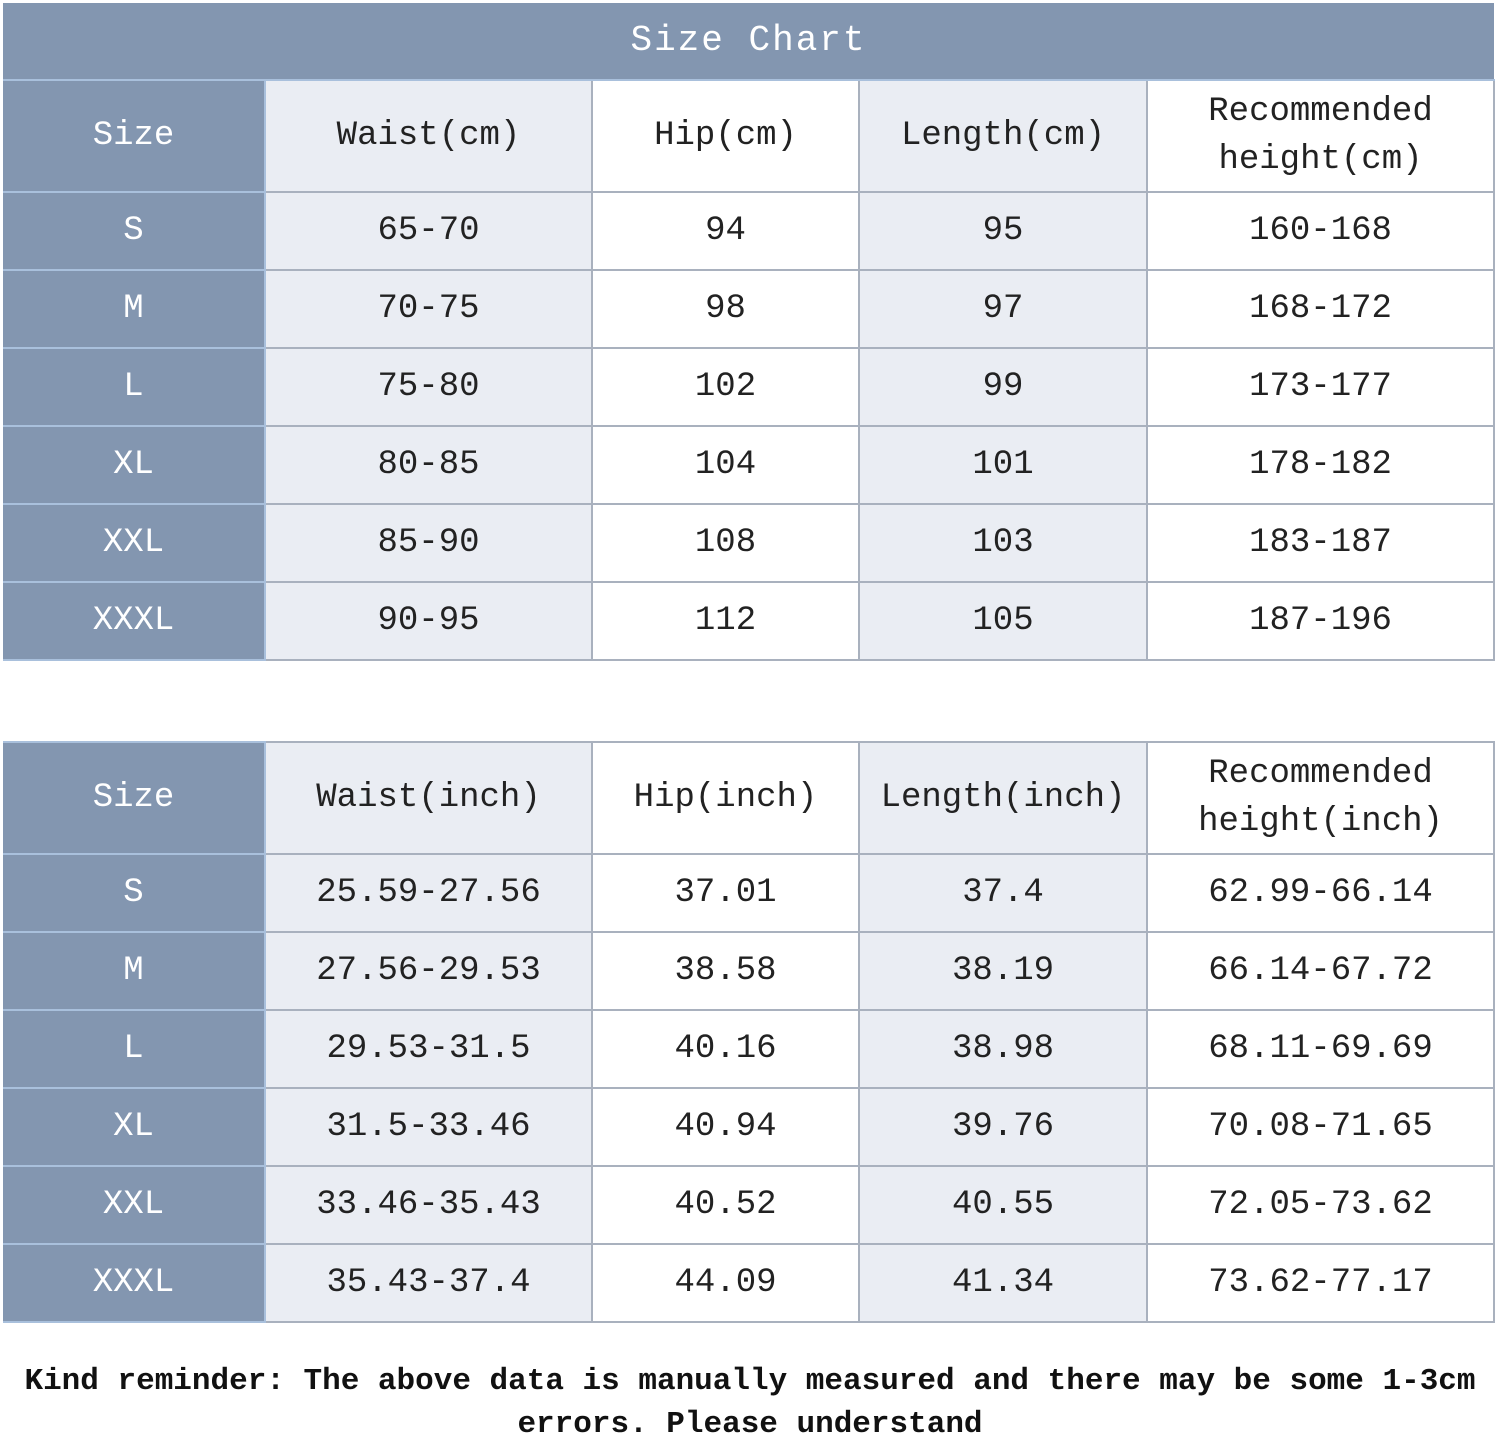 Image resolution: width=1500 pixels, height=1446 pixels. I want to click on table-cell: 66.14-67.72, so click(1320, 971).